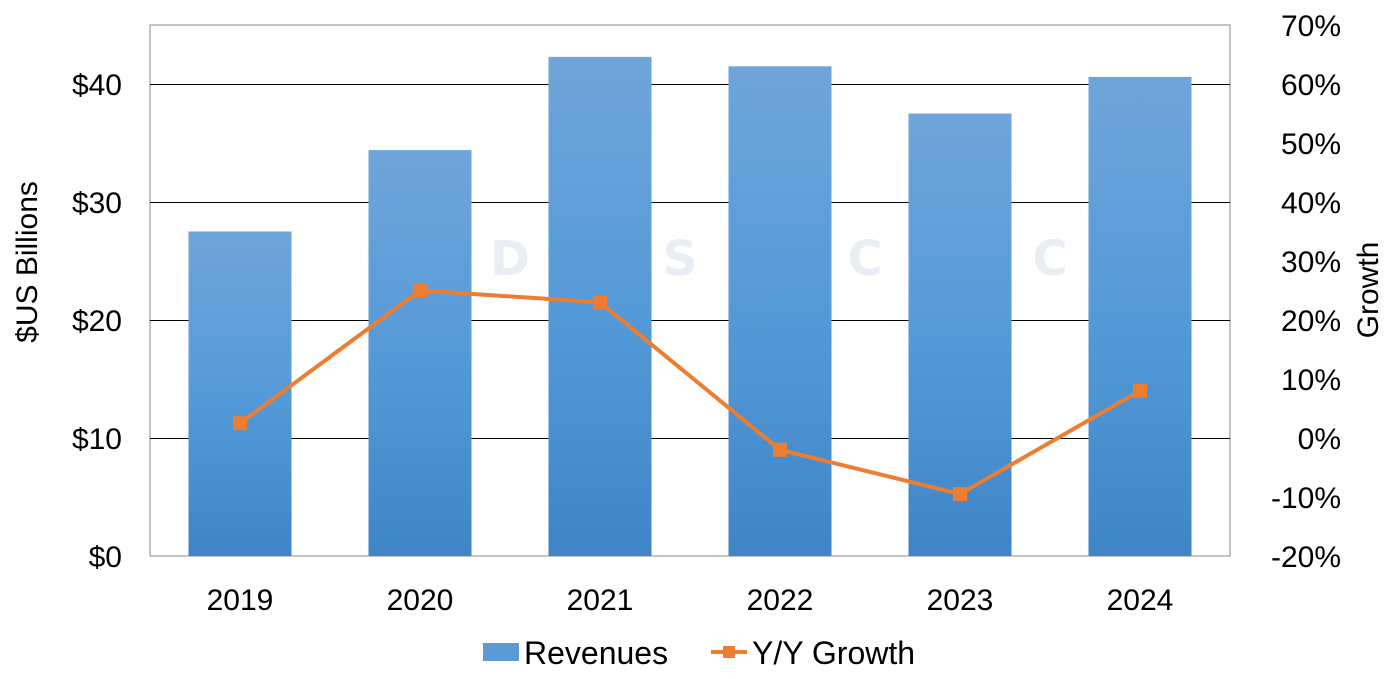 Image resolution: width=1400 pixels, height=679 pixels. Describe the element at coordinates (240, 600) in the screenshot. I see `x-tick-label: 2019` at that location.